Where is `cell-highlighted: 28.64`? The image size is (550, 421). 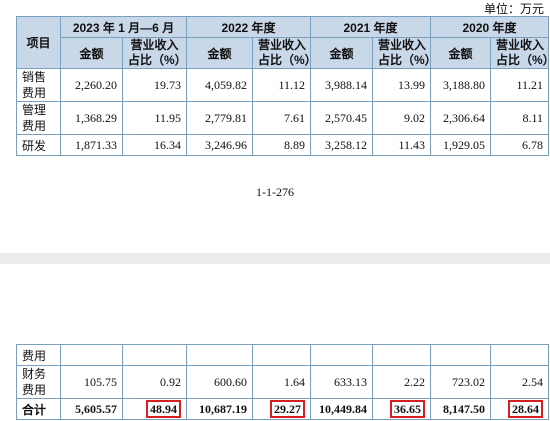
cell-highlighted: 28.64 is located at coordinates (519, 409).